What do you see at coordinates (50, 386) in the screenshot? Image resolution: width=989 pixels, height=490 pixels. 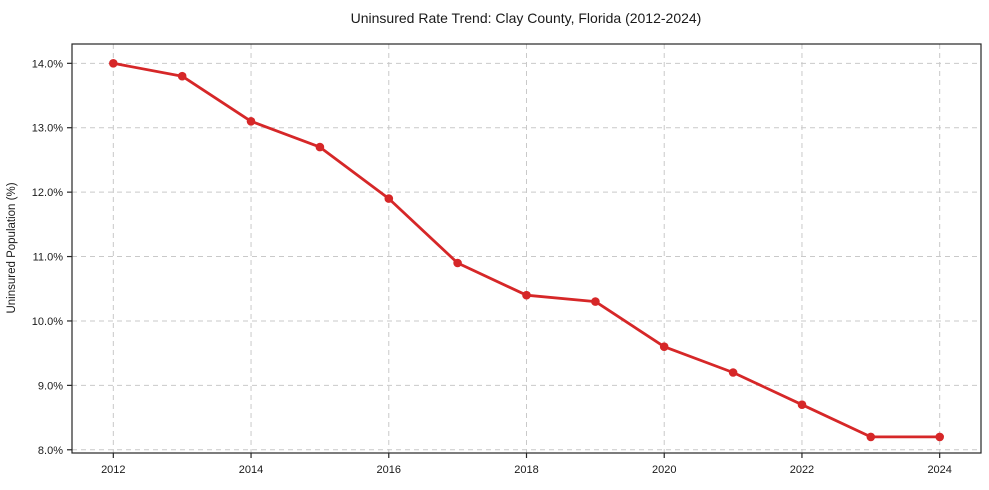 I see `y-tick-label: 9.0%` at bounding box center [50, 386].